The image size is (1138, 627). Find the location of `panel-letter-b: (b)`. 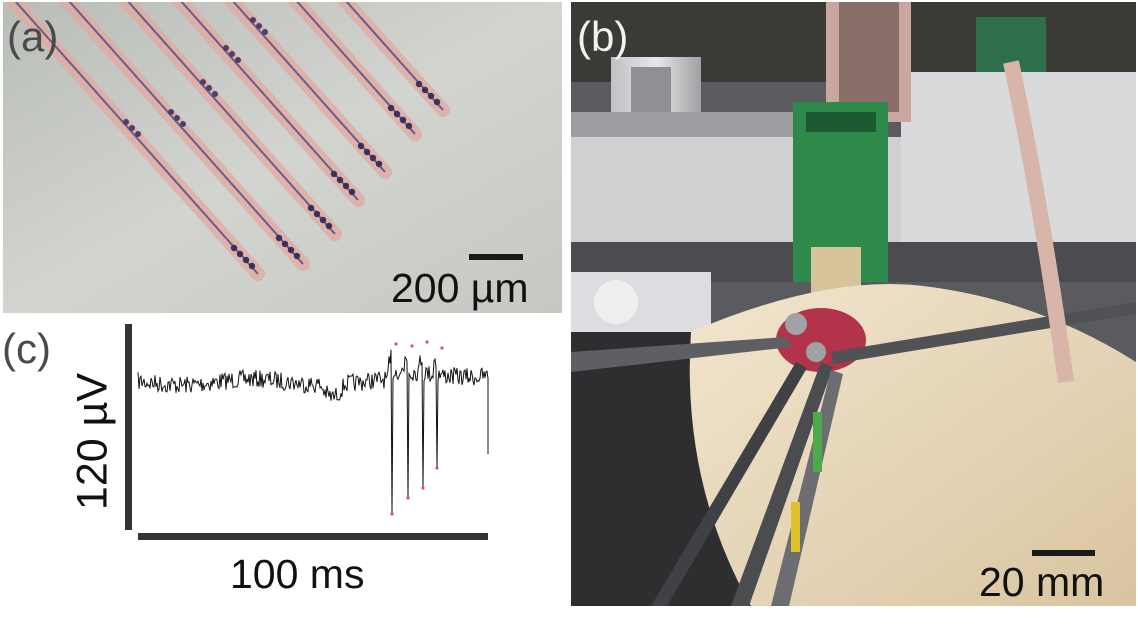

panel-letter-b: (b) is located at coordinates (603, 36).